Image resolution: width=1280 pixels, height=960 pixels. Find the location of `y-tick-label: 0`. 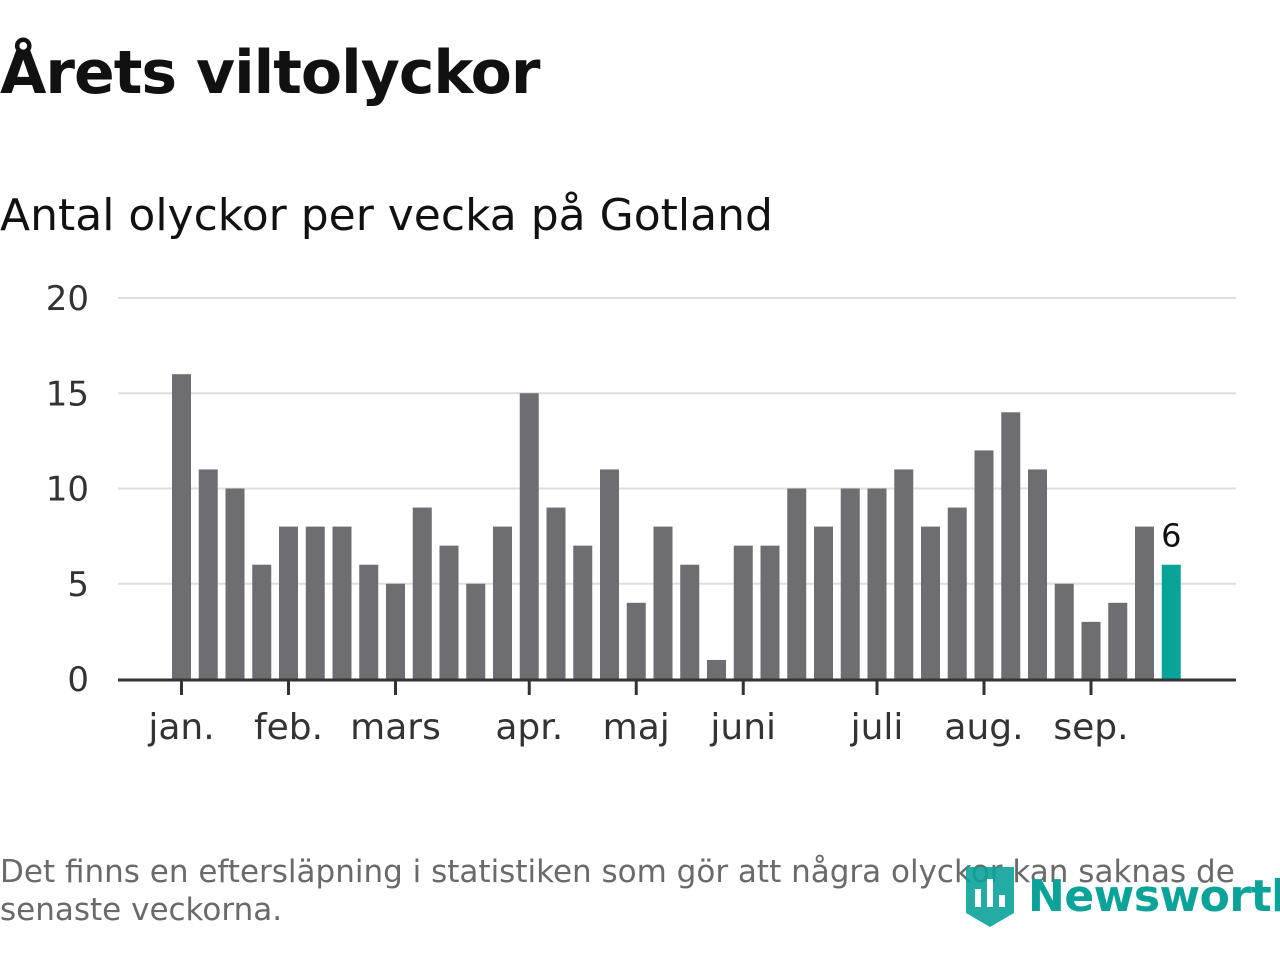

y-tick-label: 0 is located at coordinates (78, 680).